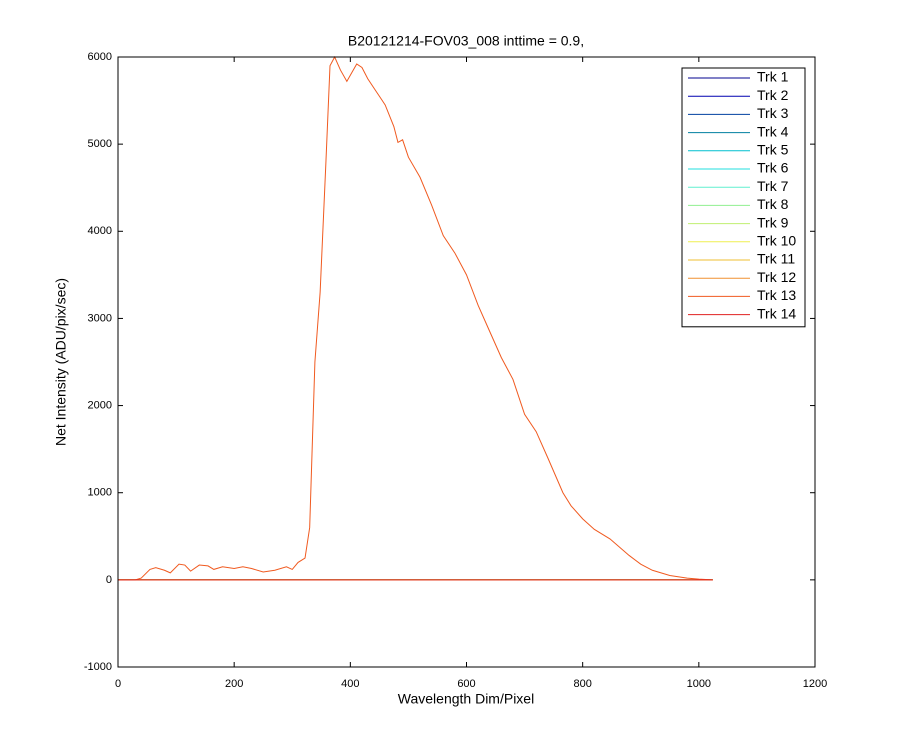 The height and width of the screenshot is (750, 900). What do you see at coordinates (773, 150) in the screenshot?
I see `legend-label: Trk 5` at bounding box center [773, 150].